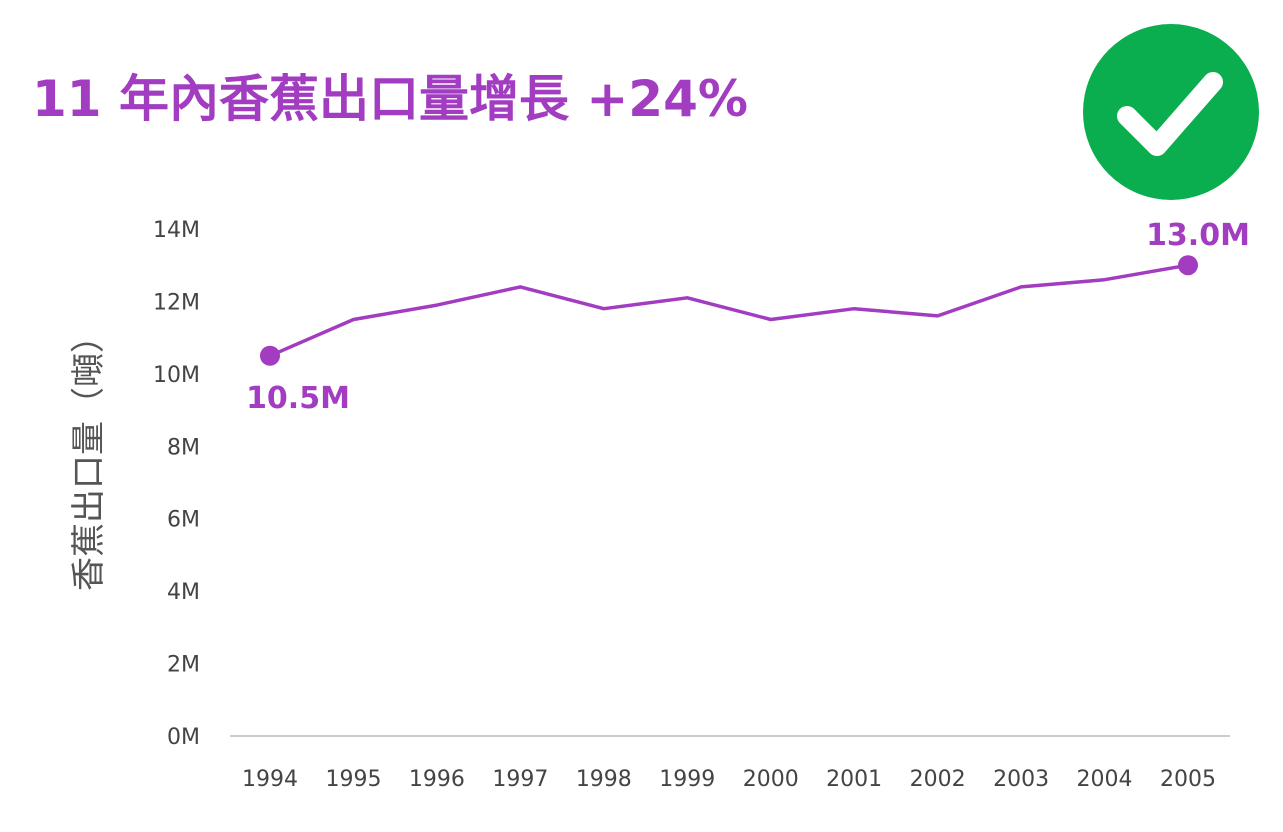 The height and width of the screenshot is (832, 1283). I want to click on series-markers, so click(729, 310).